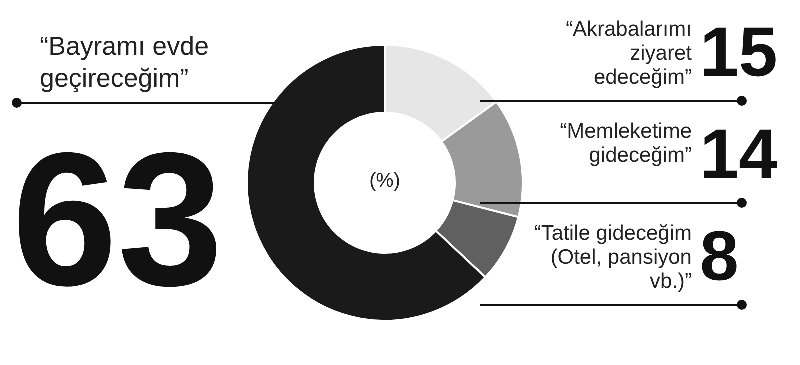 The height and width of the screenshot is (365, 800). Describe the element at coordinates (612, 258) in the screenshot. I see `slice-label: “Tatile gideceğim (Otel, pansiyon vb.)”` at that location.